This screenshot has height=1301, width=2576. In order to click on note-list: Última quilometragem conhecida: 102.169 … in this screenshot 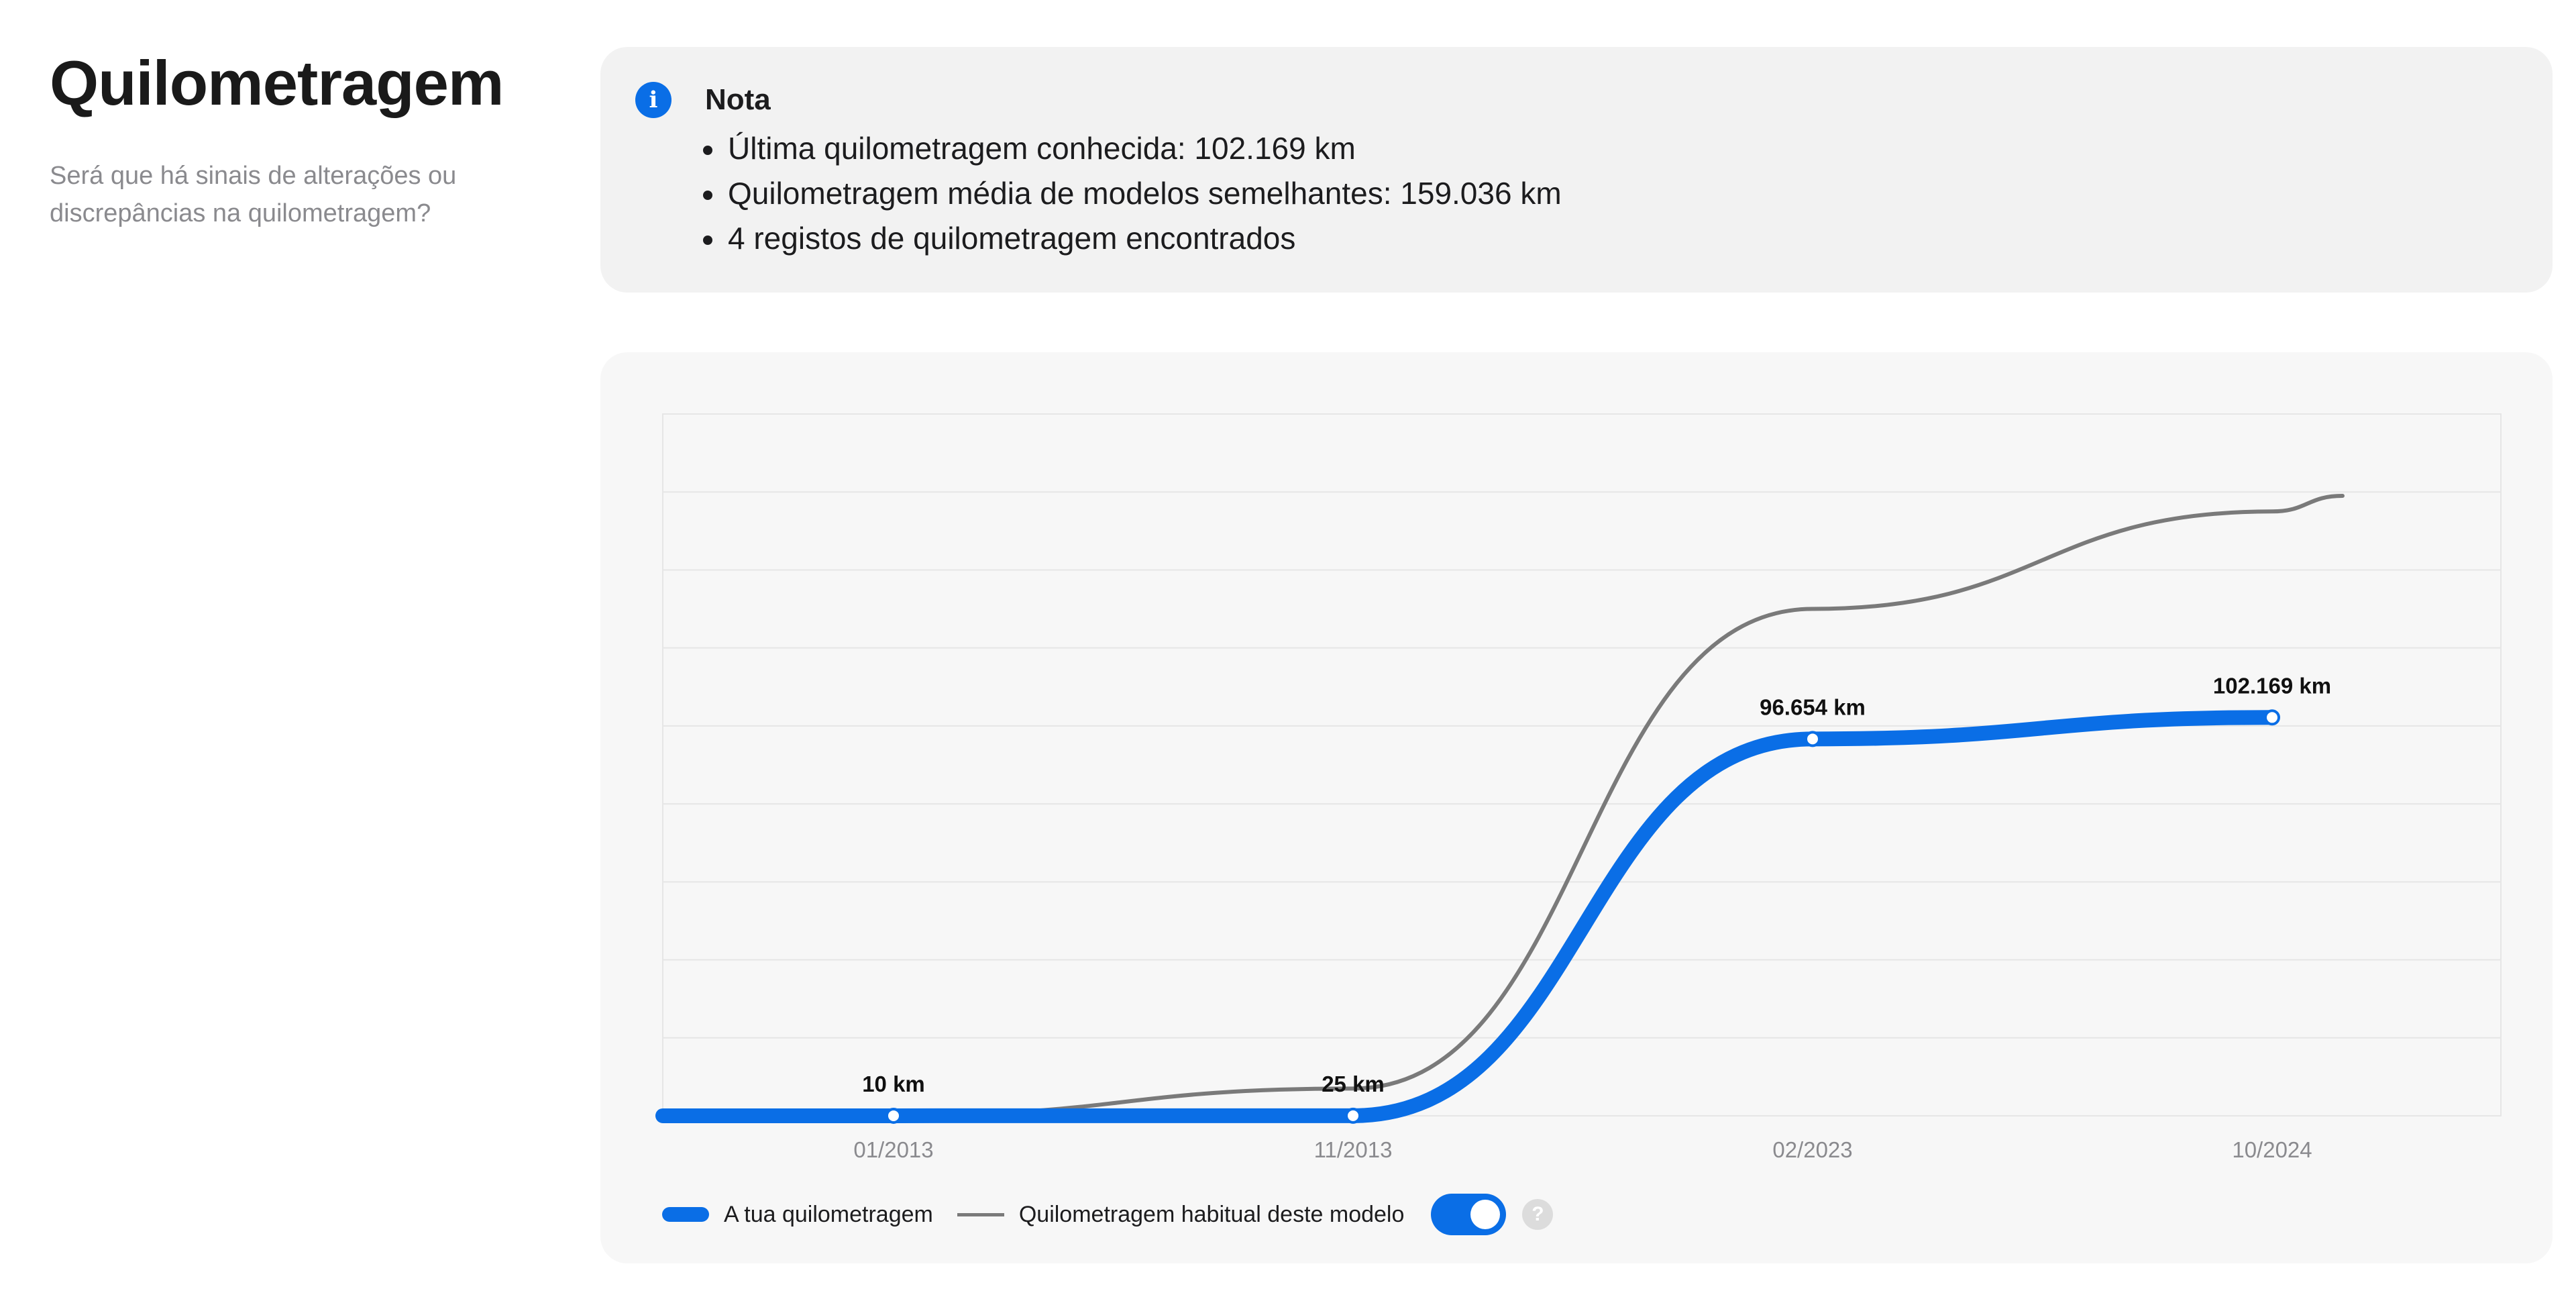, I will do `click(1132, 193)`.